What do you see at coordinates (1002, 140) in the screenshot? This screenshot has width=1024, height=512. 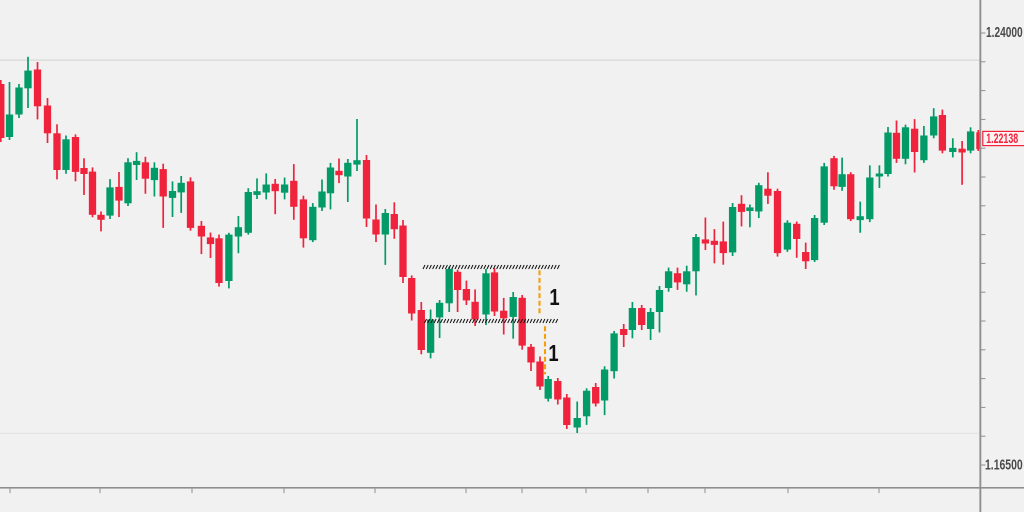 I see `svg-text: 1.22138` at bounding box center [1002, 140].